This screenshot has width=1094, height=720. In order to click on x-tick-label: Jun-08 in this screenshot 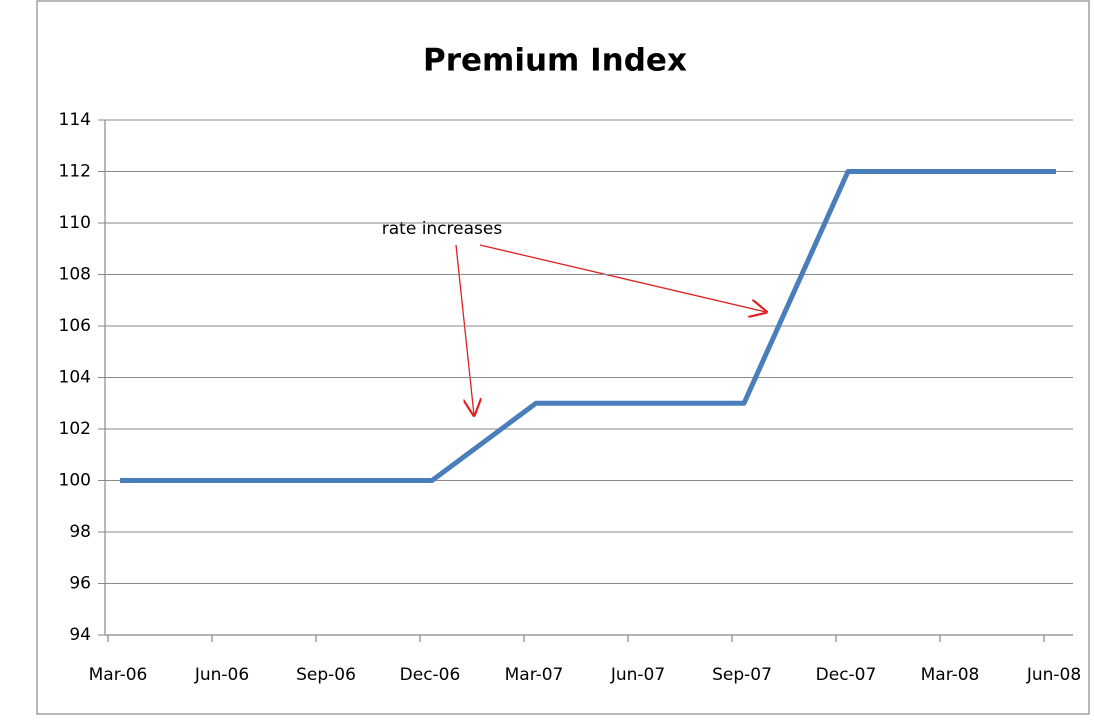, I will do `click(1053, 675)`.